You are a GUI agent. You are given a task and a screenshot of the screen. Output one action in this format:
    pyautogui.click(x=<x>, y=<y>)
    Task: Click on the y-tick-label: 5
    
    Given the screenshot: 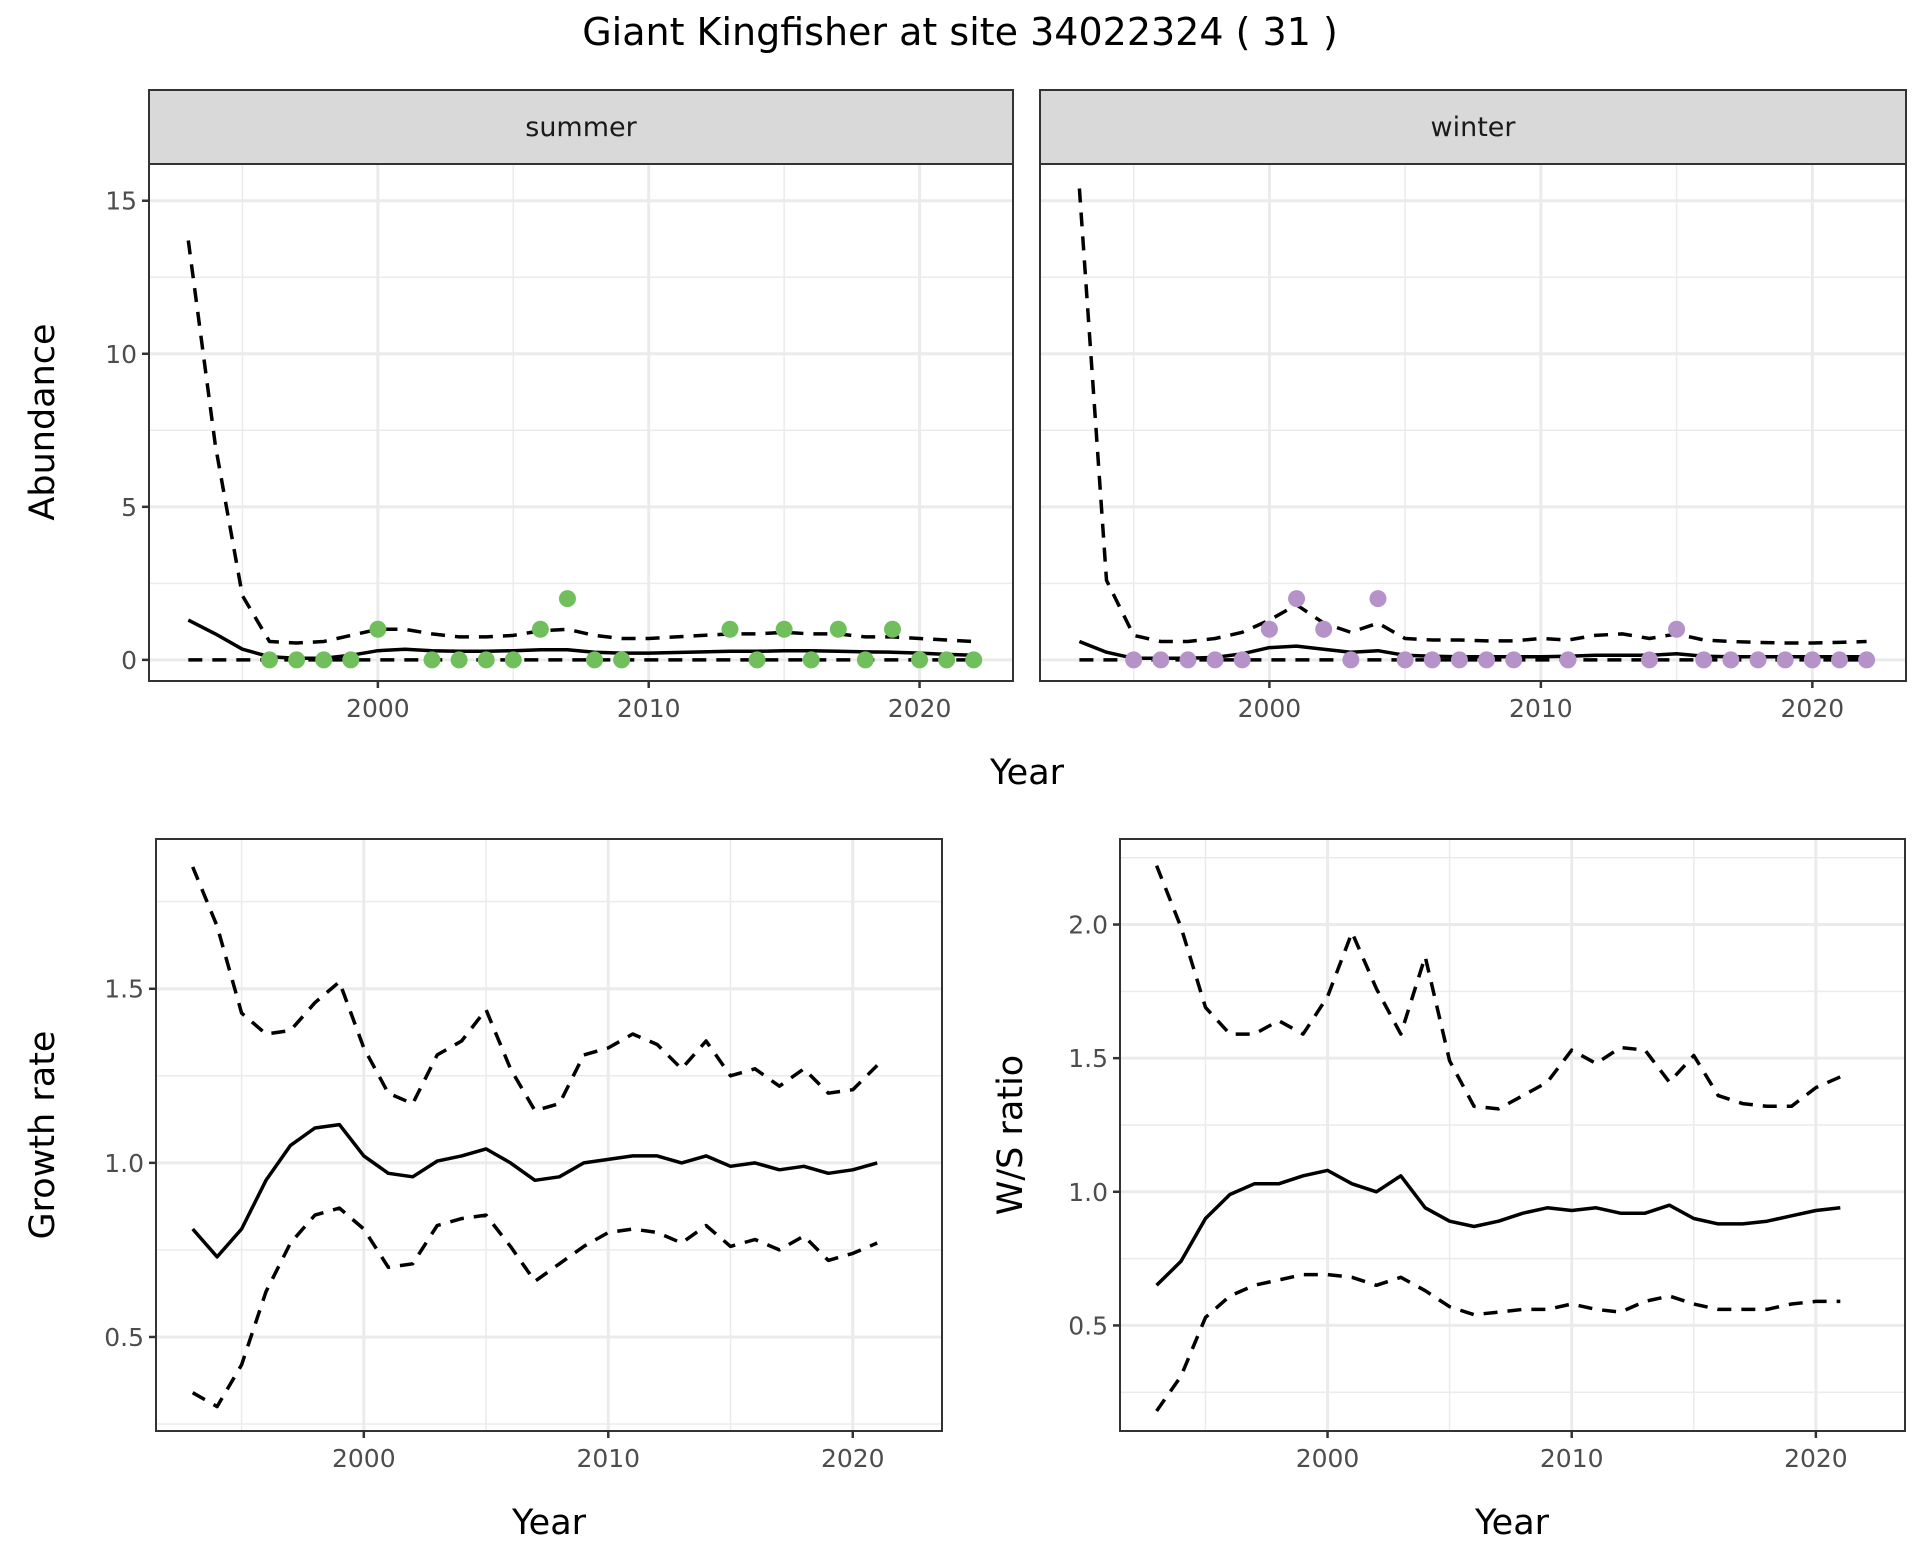 What is the action you would take?
    pyautogui.click(x=129, y=507)
    